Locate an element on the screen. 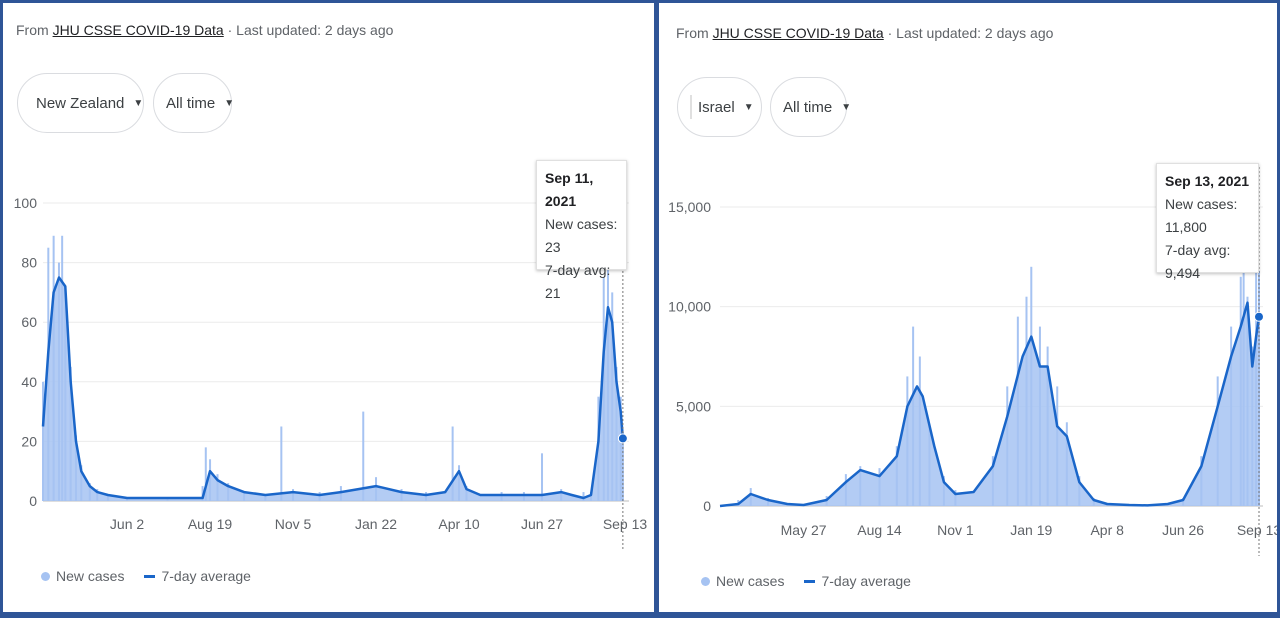 This screenshot has height=618, width=1280. tooltip-new-cases: New cases: 11,800 is located at coordinates (1201, 215).